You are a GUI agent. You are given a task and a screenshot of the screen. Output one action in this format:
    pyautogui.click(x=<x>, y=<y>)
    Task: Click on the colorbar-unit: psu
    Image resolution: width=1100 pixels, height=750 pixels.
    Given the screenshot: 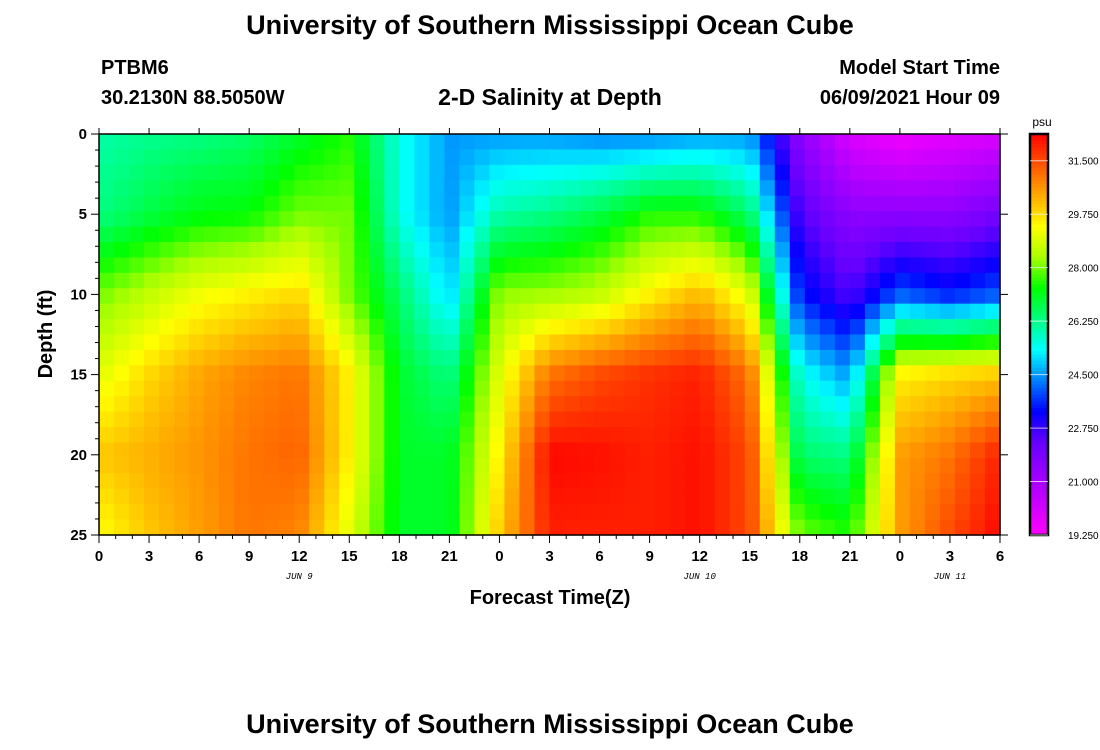 What is the action you would take?
    pyautogui.click(x=1041, y=122)
    